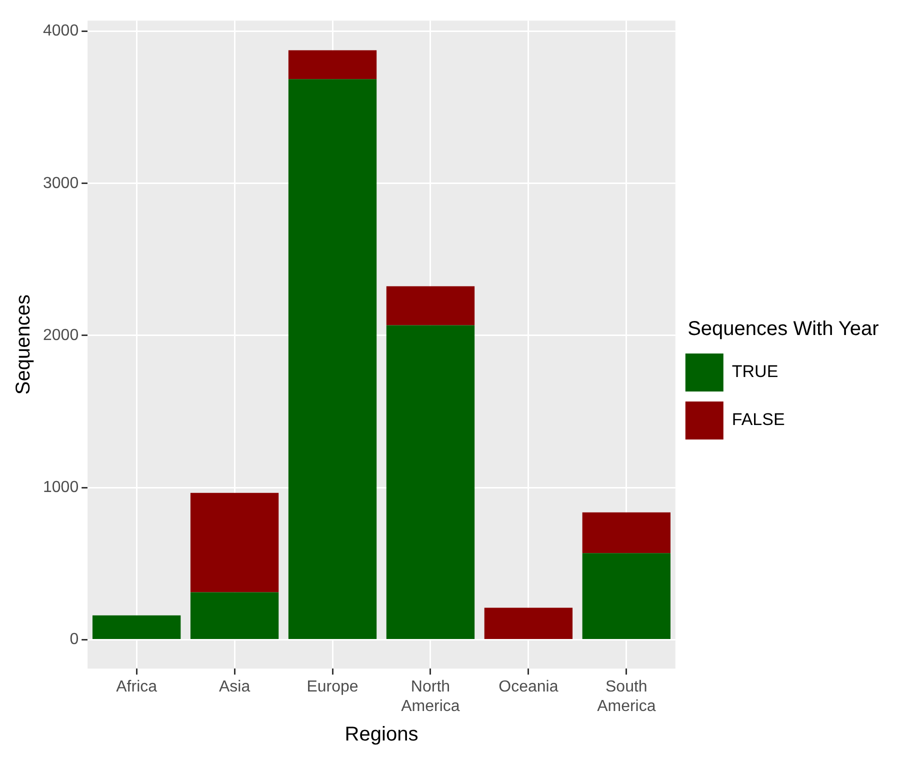  Describe the element at coordinates (430, 696) in the screenshot. I see `x-tick-label: North America` at that location.